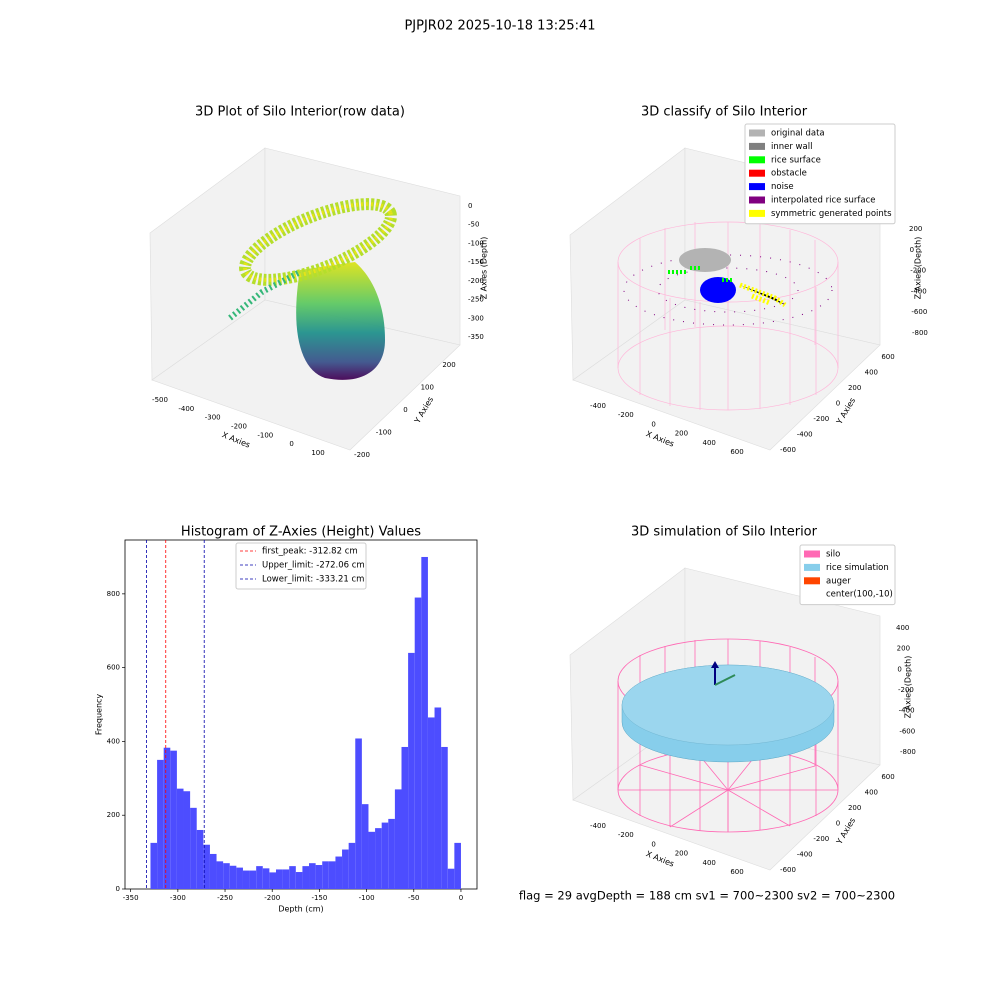  I want to click on x-tick-label: 200, so click(681, 854).